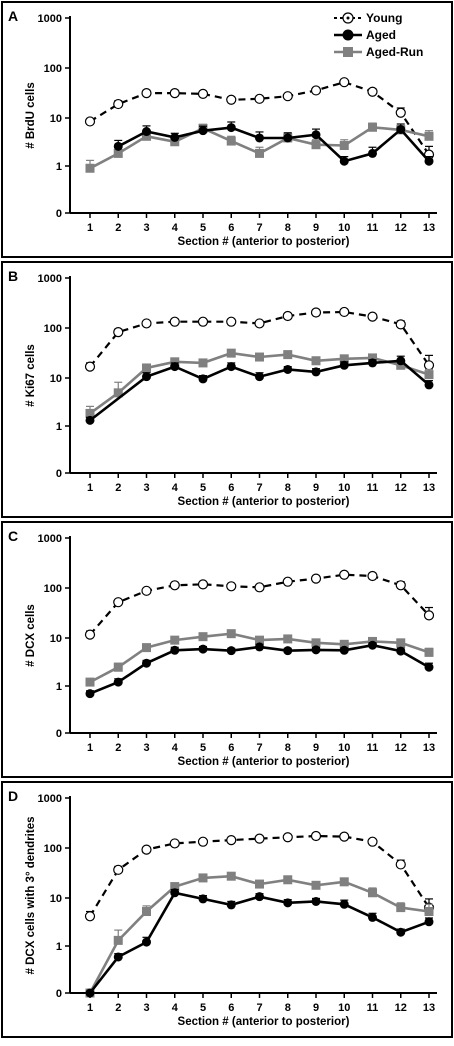  Describe the element at coordinates (13, 796) in the screenshot. I see `panel-label: D` at that location.